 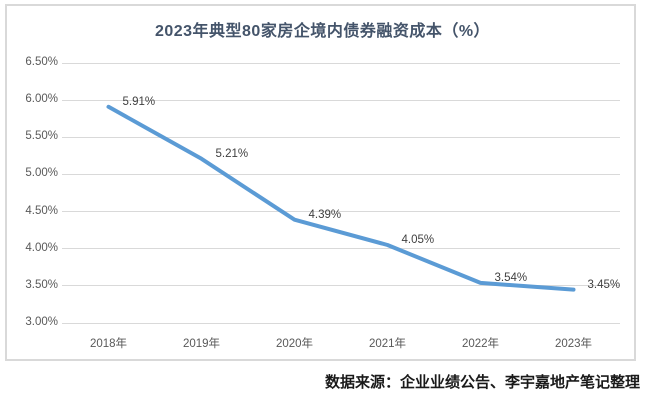 What do you see at coordinates (139, 101) in the screenshot?
I see `data-point-label: 5.91%` at bounding box center [139, 101].